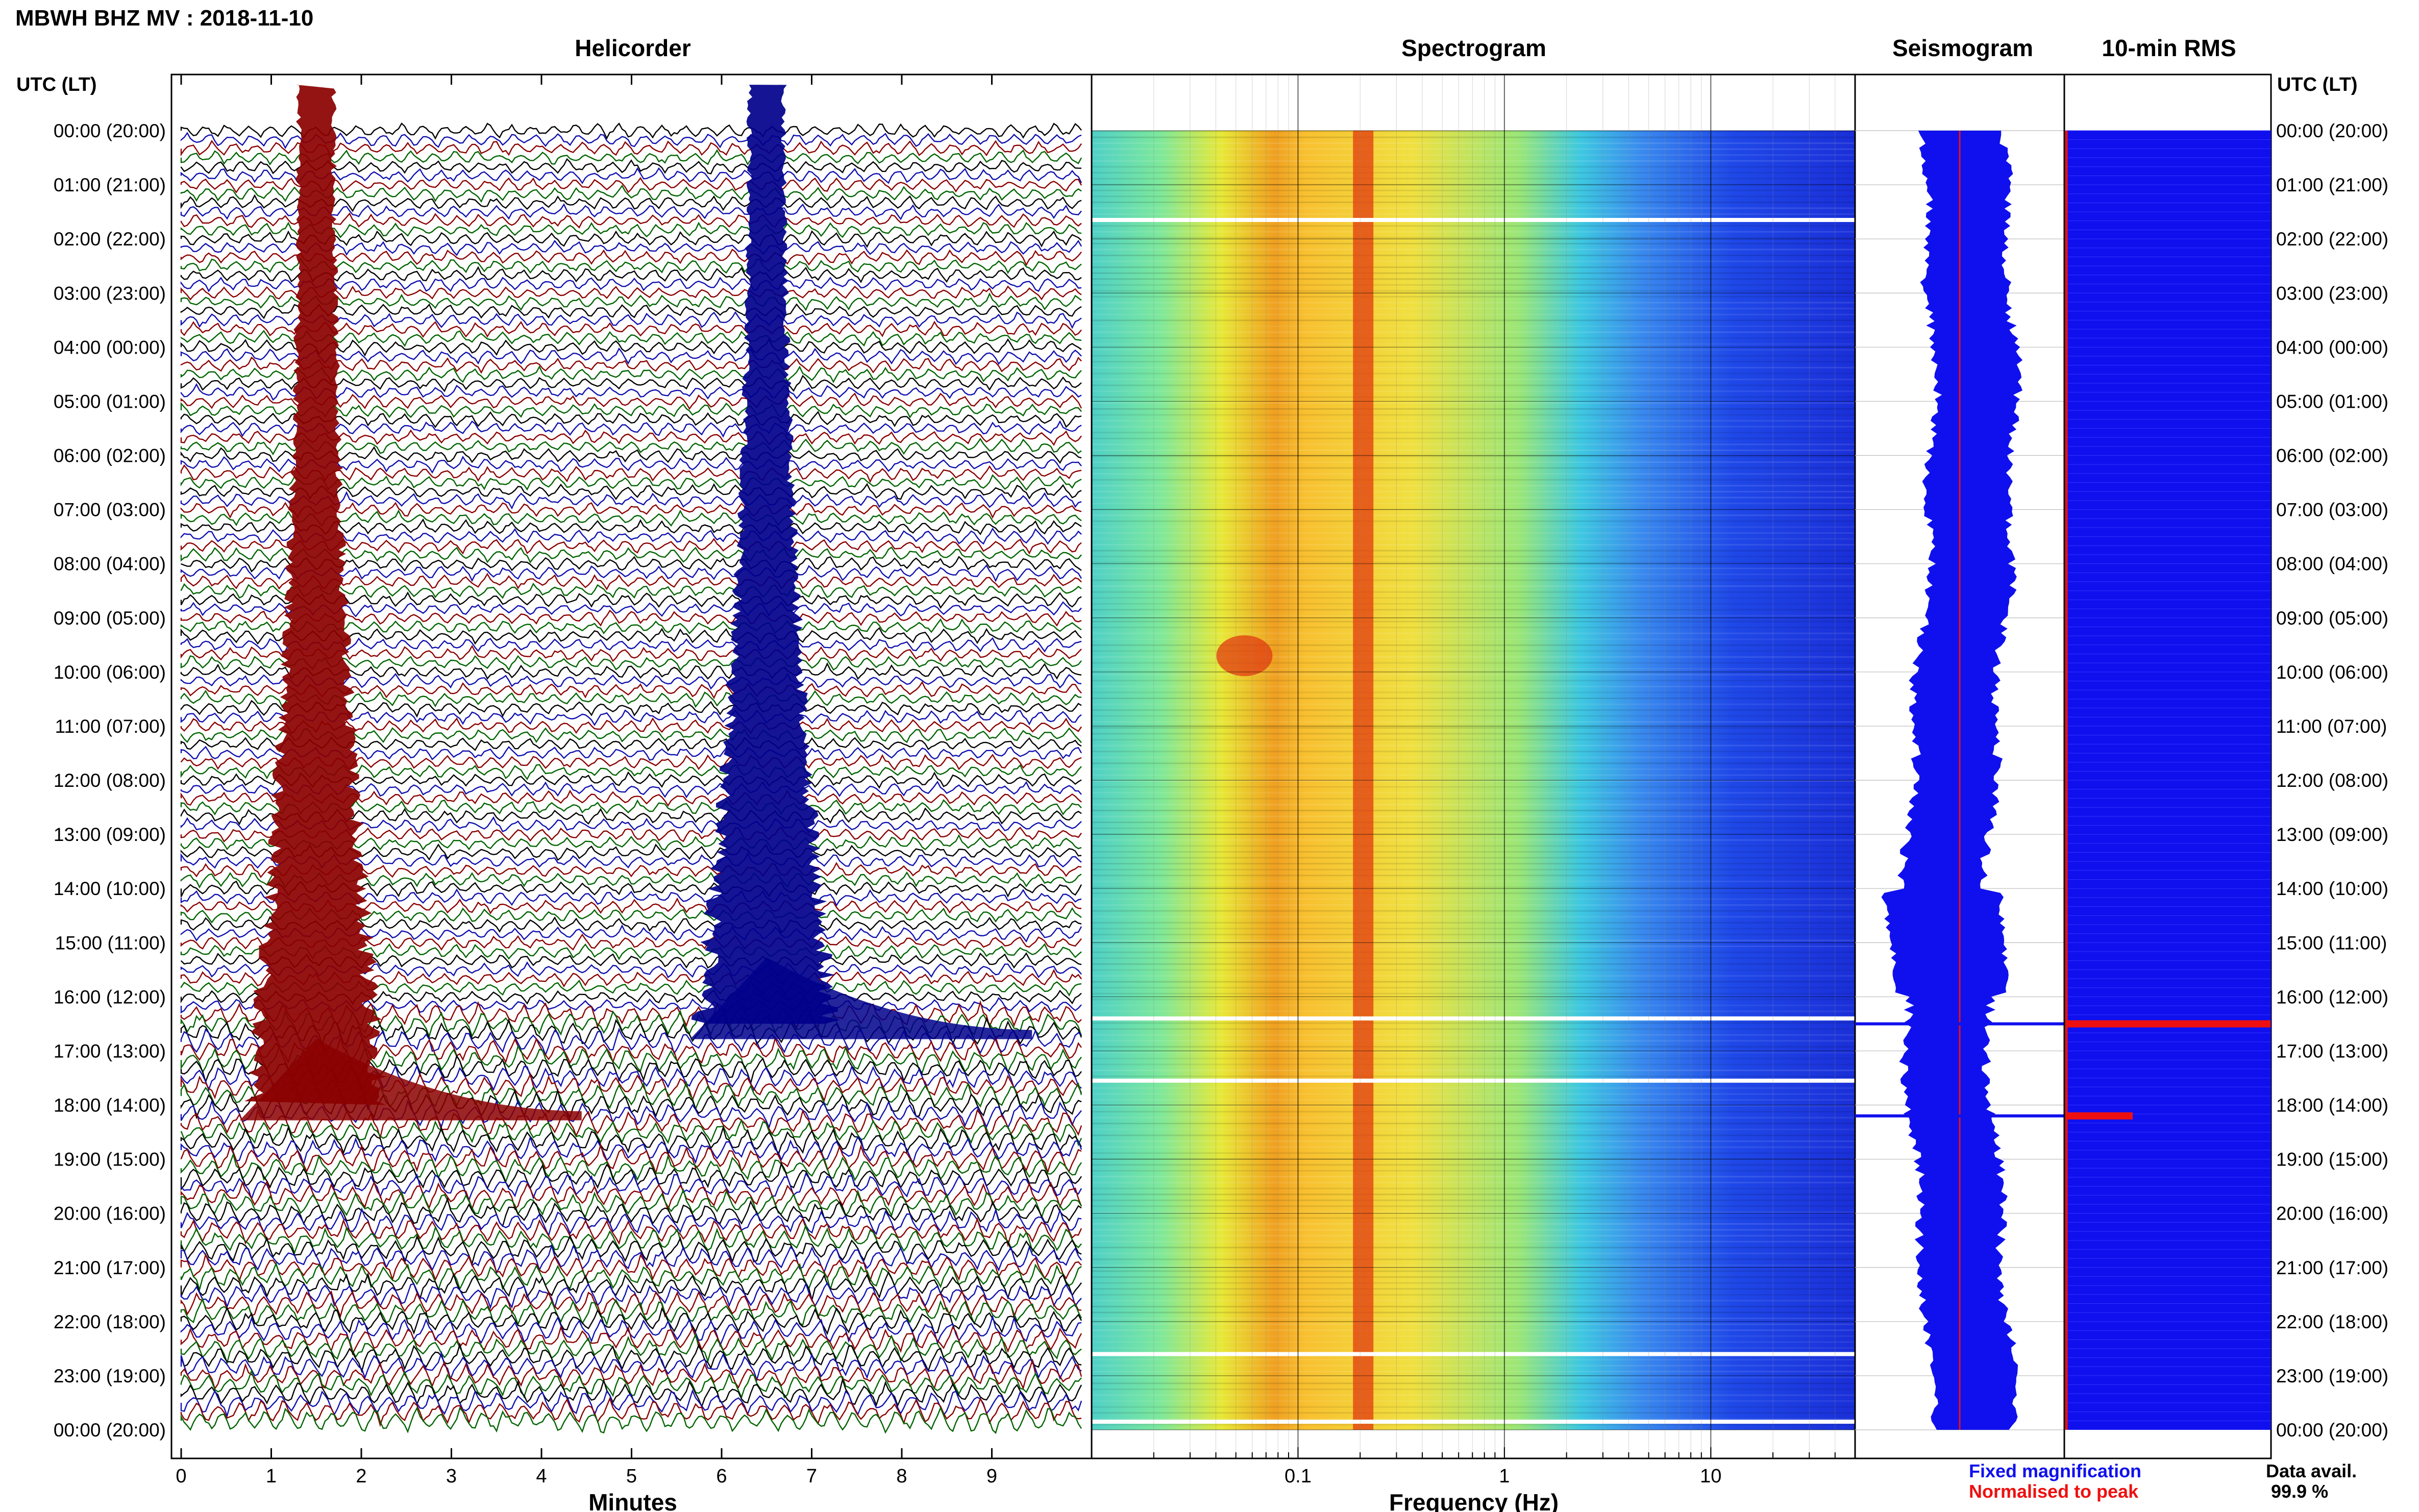 The width and height of the screenshot is (2419, 1512). I want to click on time-label-right: 07:00 (03:00), so click(2332, 510).